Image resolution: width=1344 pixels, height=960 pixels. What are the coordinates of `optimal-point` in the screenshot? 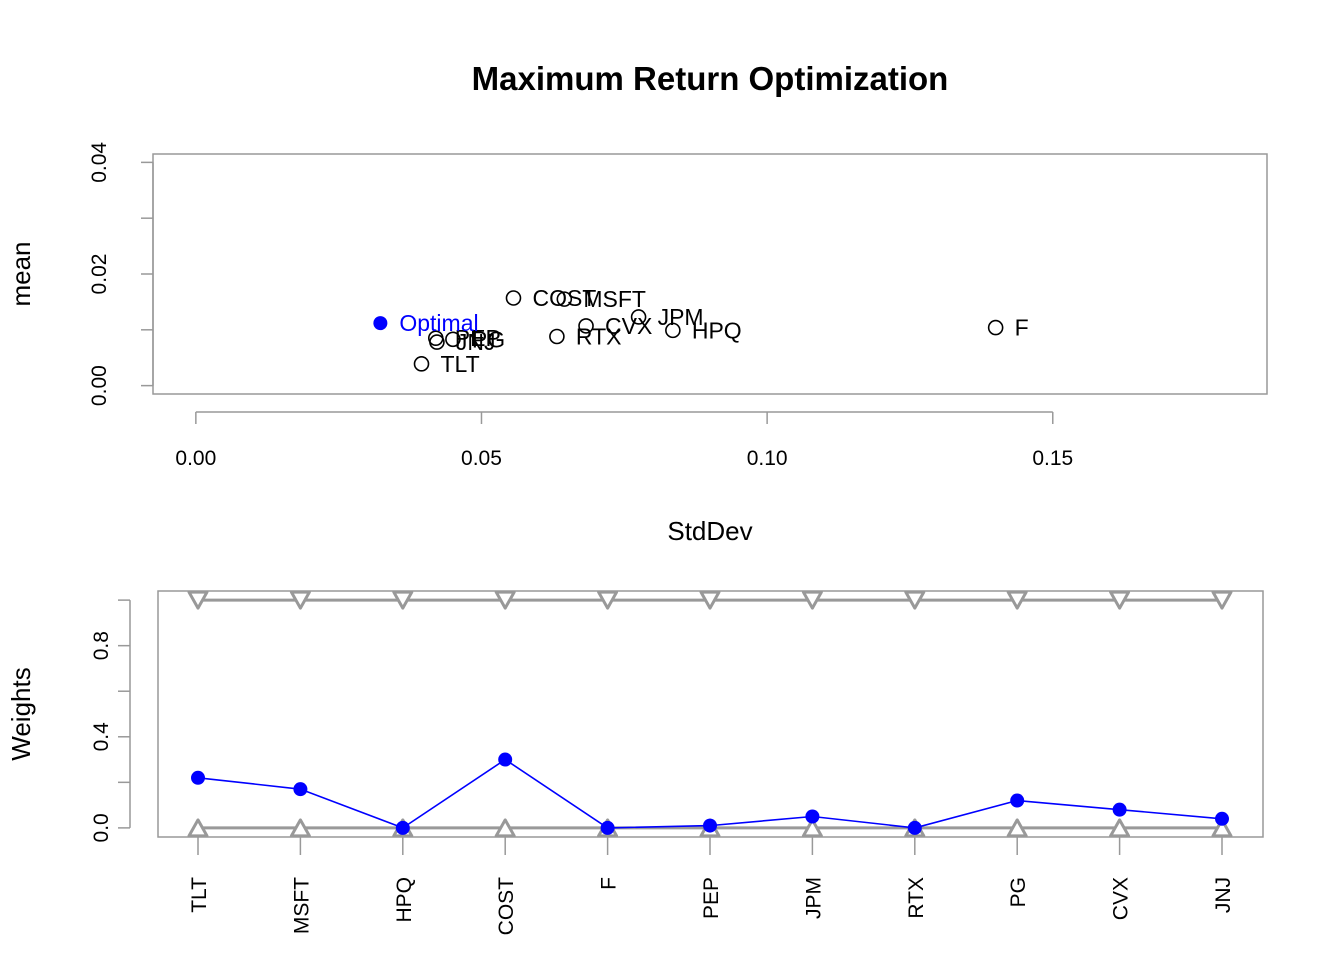 It's located at (380, 323).